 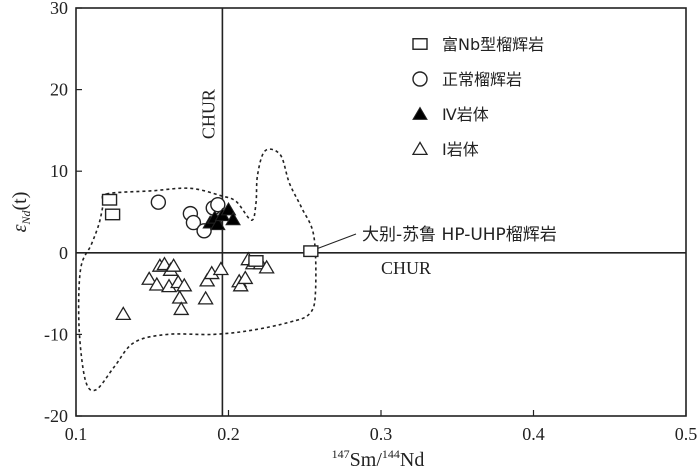 What do you see at coordinates (420, 44) in the screenshot?
I see `legend-marker-square` at bounding box center [420, 44].